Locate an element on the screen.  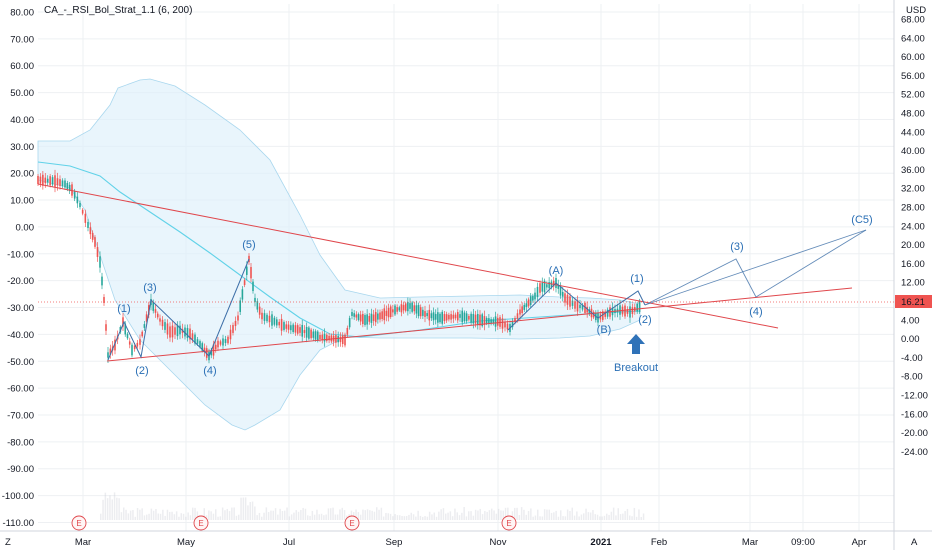
left-tick-label: -90.00 is located at coordinates (20, 469).